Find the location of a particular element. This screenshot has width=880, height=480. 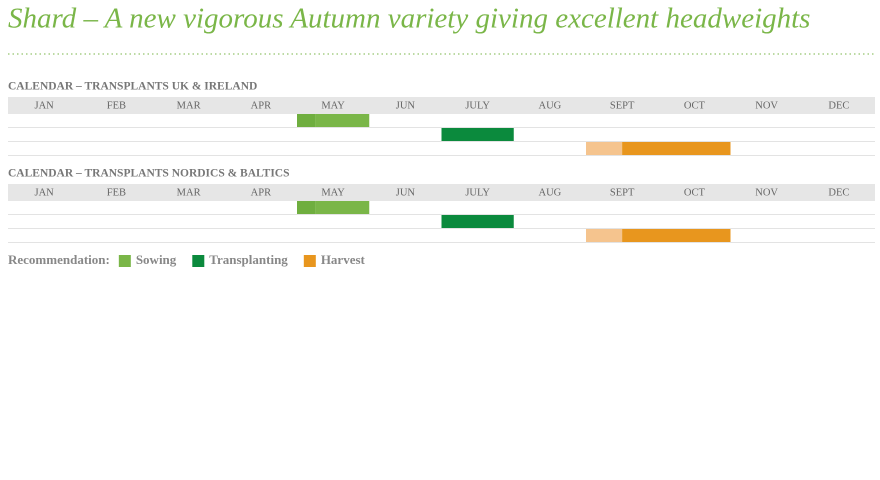

calendar-heading: CALENDAR – TRANSPLANTS NORDICS & BALTICS is located at coordinates (149, 174).